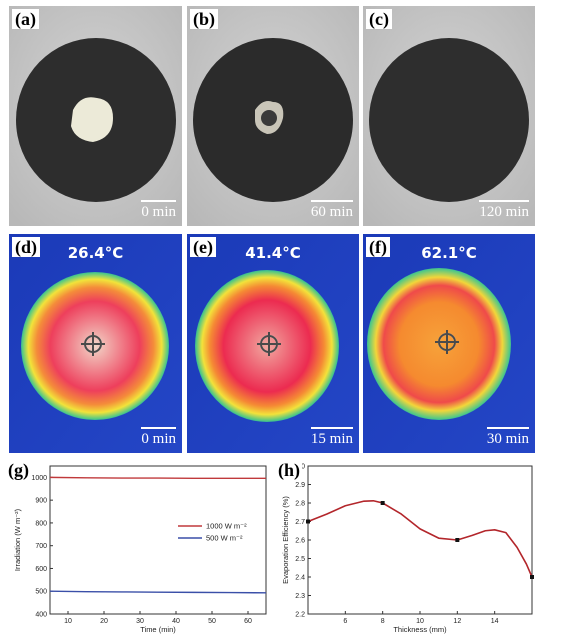 The width and height of the screenshot is (575, 636). I want to click on photo-b-image, so click(273, 116).